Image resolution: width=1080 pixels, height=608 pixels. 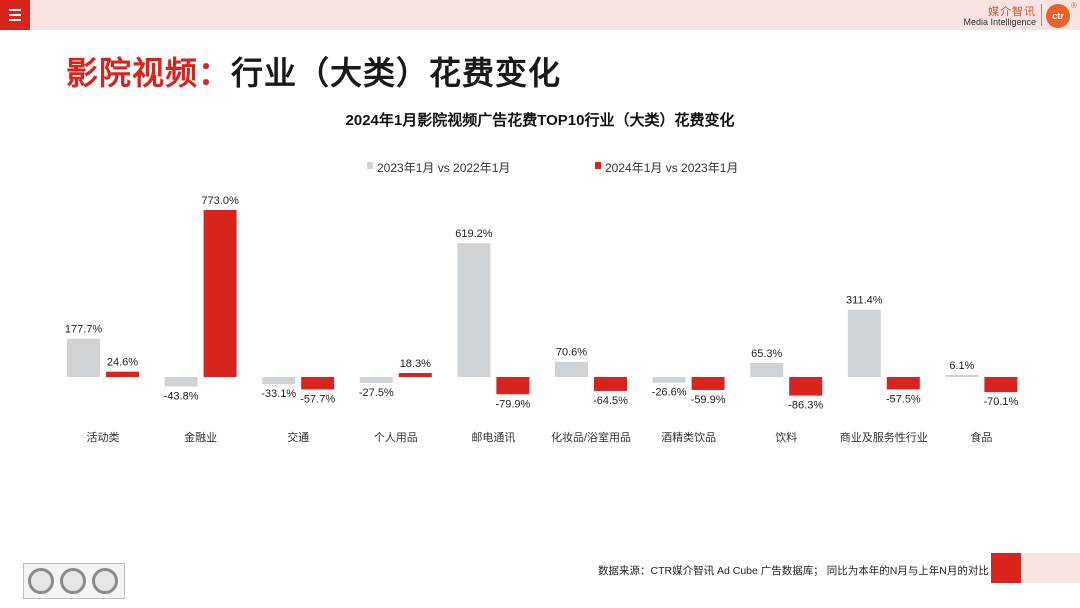 What do you see at coordinates (84, 330) in the screenshot?
I see `data-label: 177.7%` at bounding box center [84, 330].